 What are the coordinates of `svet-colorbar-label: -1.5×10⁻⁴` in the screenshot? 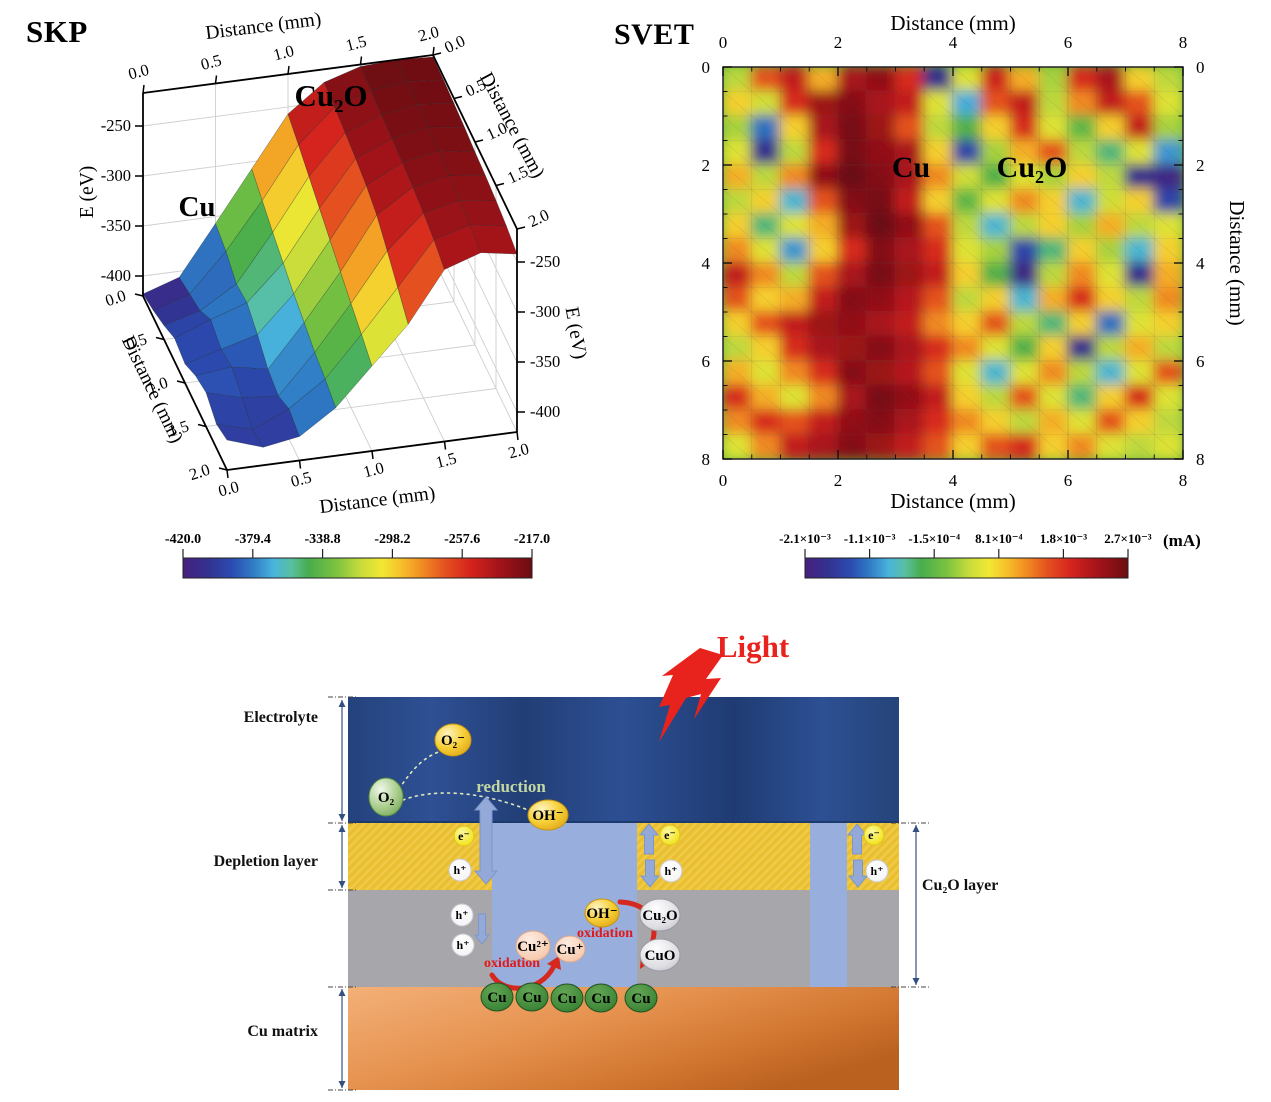 It's located at (934, 538).